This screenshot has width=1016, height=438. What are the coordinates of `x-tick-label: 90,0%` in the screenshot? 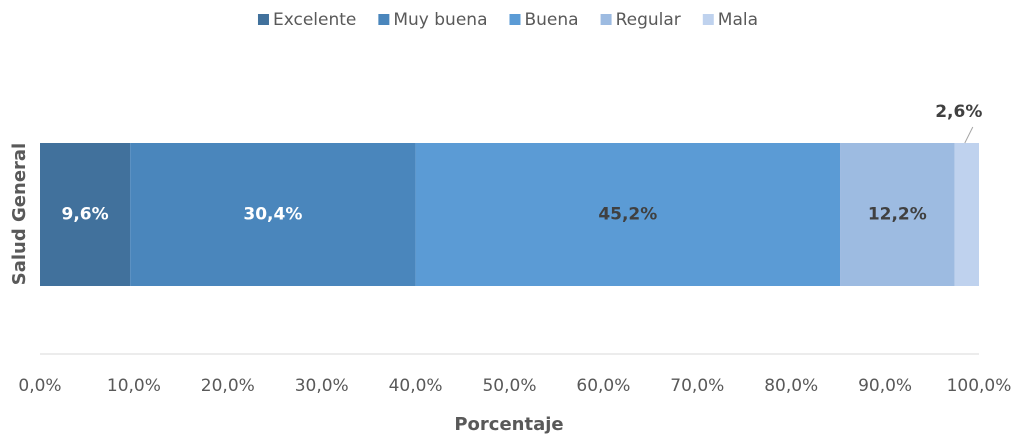 It's located at (885, 386).